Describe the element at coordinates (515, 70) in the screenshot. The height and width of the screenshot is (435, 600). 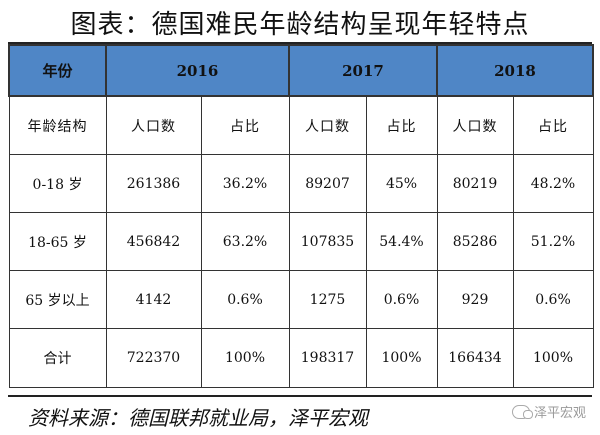
I see `year-2018: 2018` at that location.